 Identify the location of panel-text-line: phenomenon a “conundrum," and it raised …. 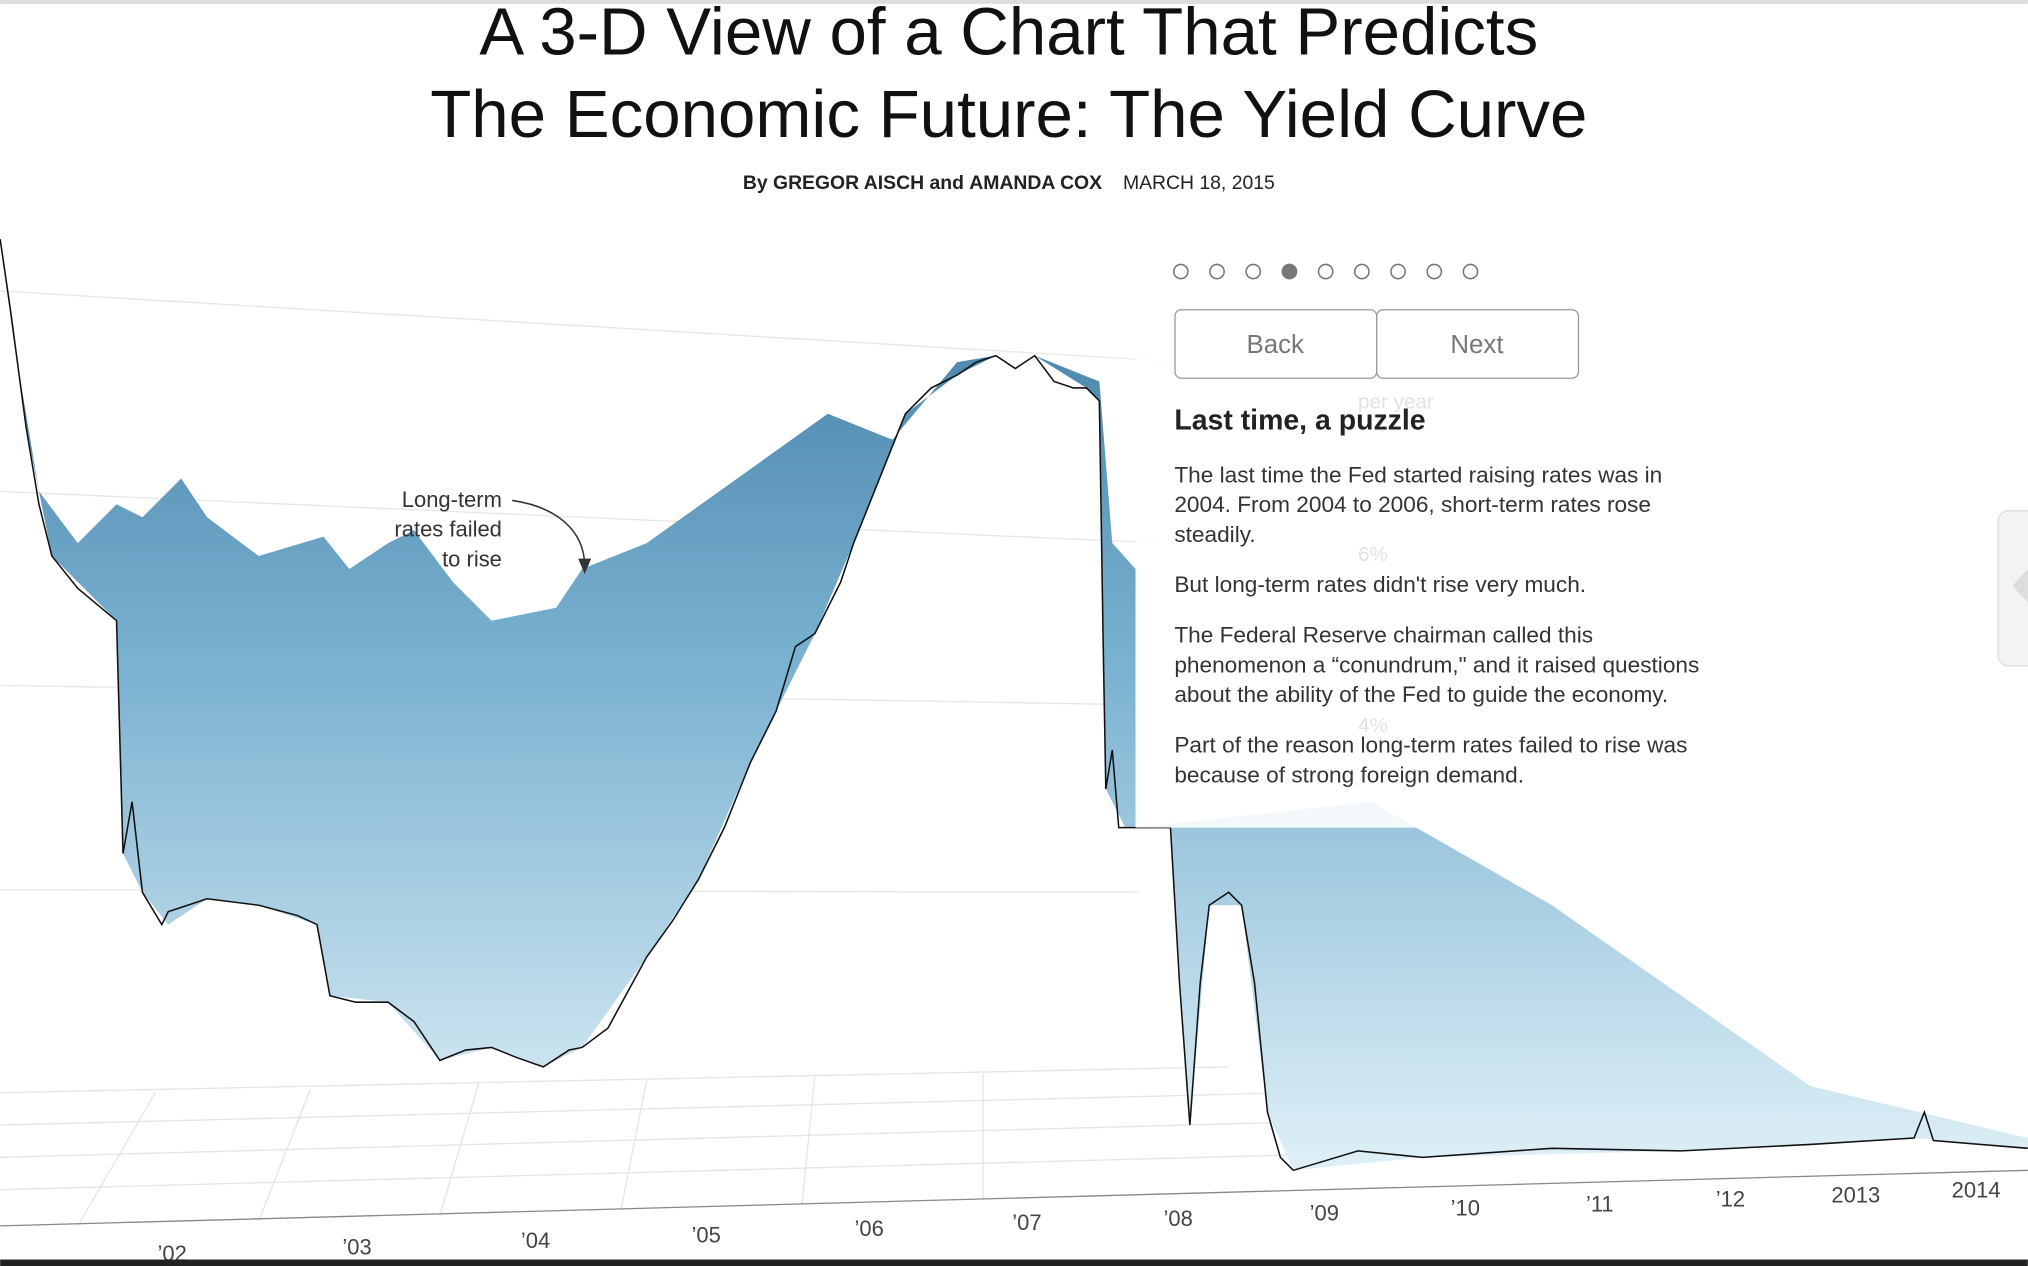
(1436, 664).